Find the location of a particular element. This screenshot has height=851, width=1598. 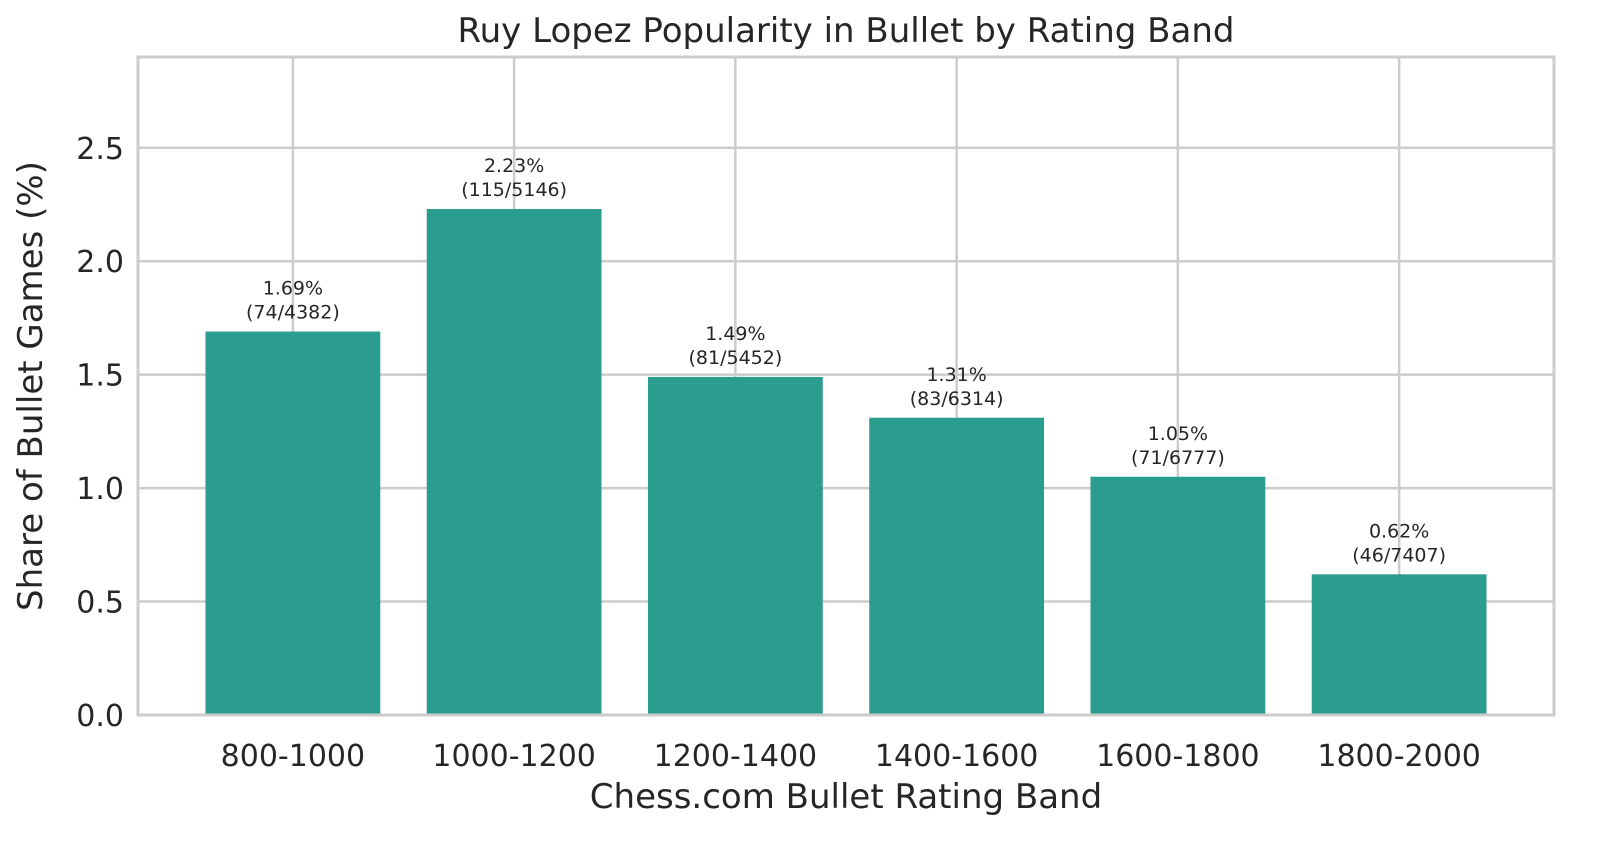

data-label-count: (81/5452) is located at coordinates (735, 358).